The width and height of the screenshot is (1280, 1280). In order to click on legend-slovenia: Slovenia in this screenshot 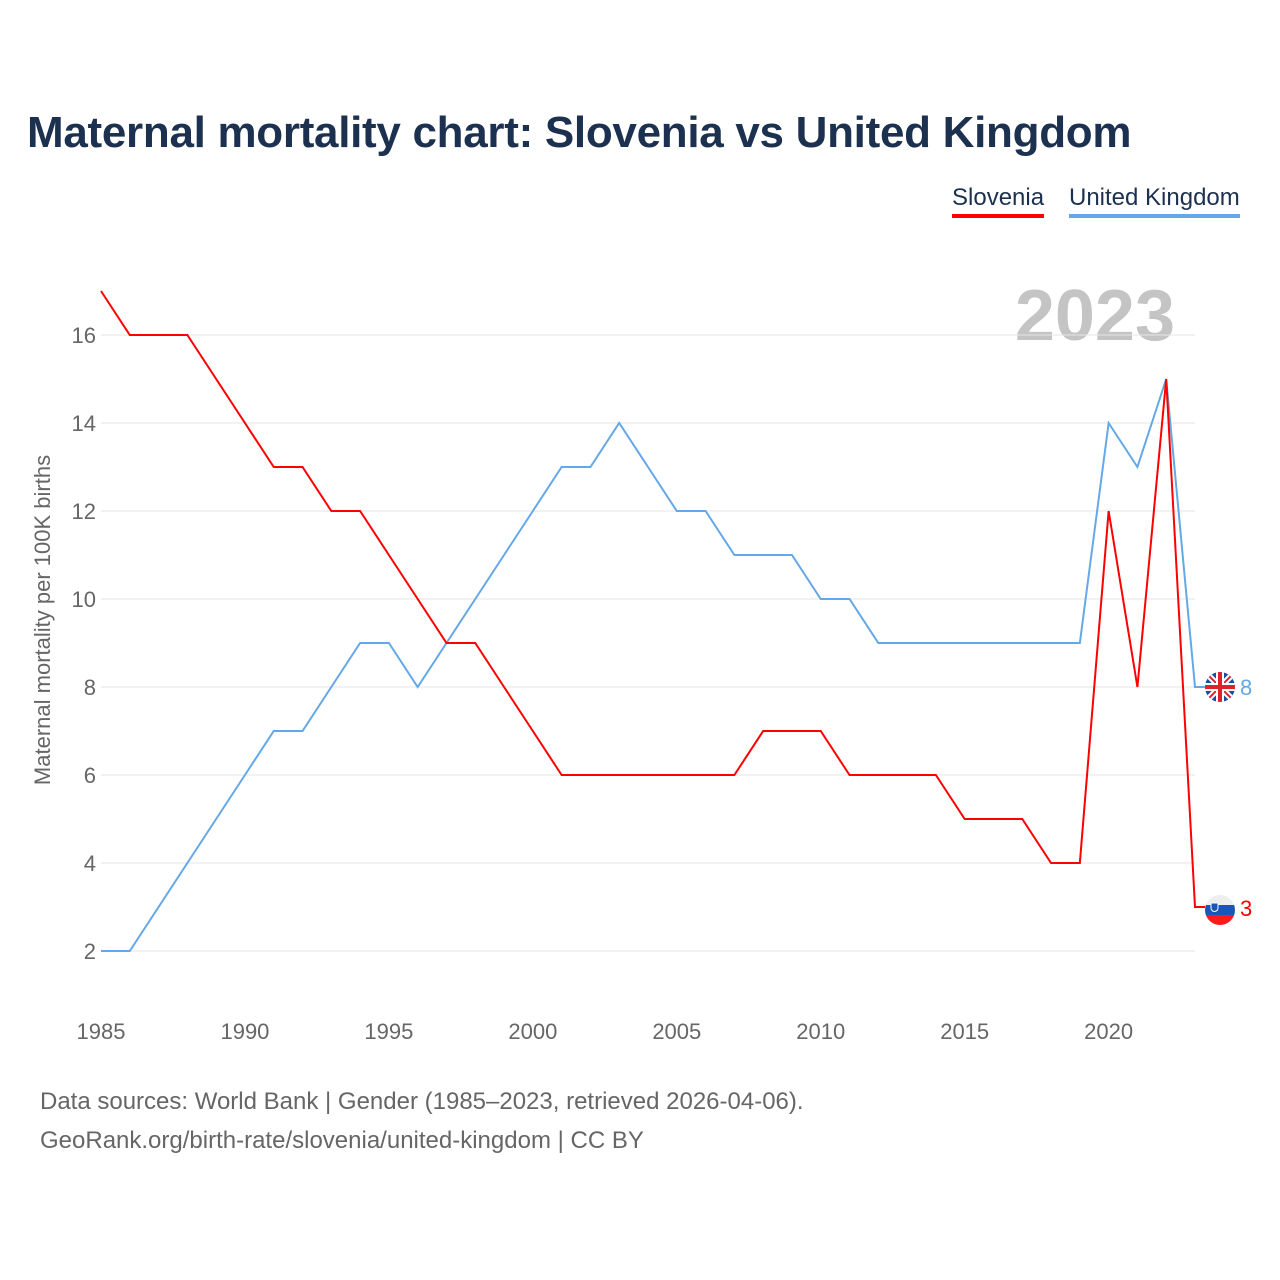, I will do `click(998, 201)`.